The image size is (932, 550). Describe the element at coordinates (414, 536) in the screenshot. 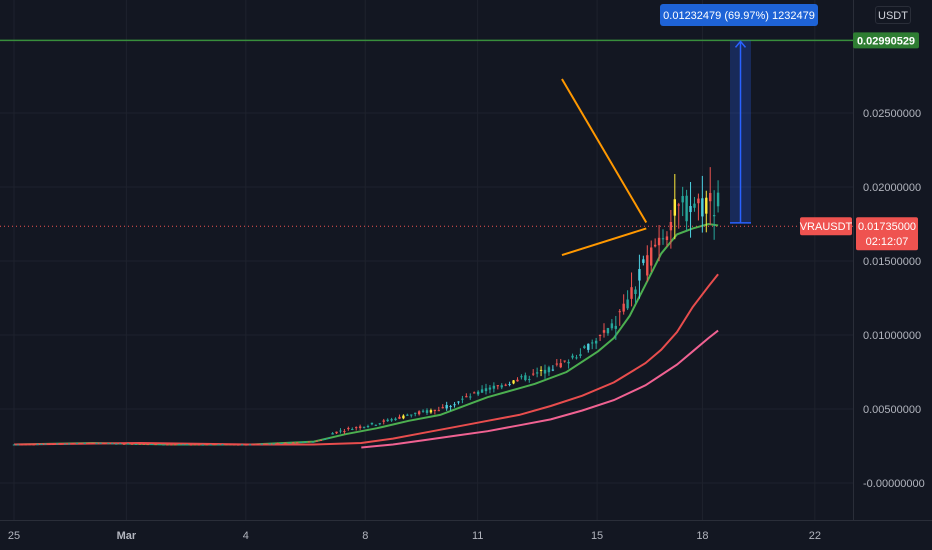

I see `time-axis: 25 Mar 4 8 11 15 18 22` at that location.